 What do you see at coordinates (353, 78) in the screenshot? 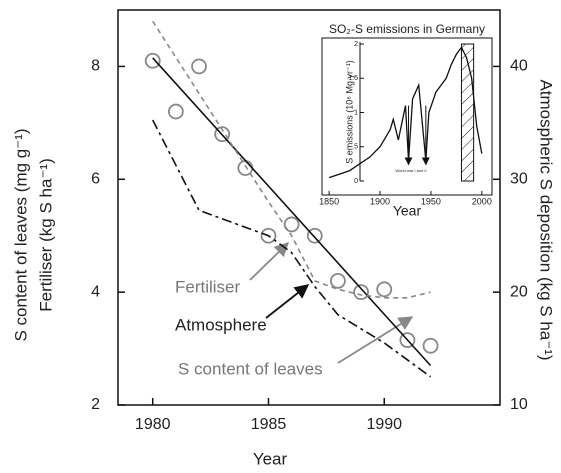
I see `inset-y-tick-label: 1.5` at bounding box center [353, 78].